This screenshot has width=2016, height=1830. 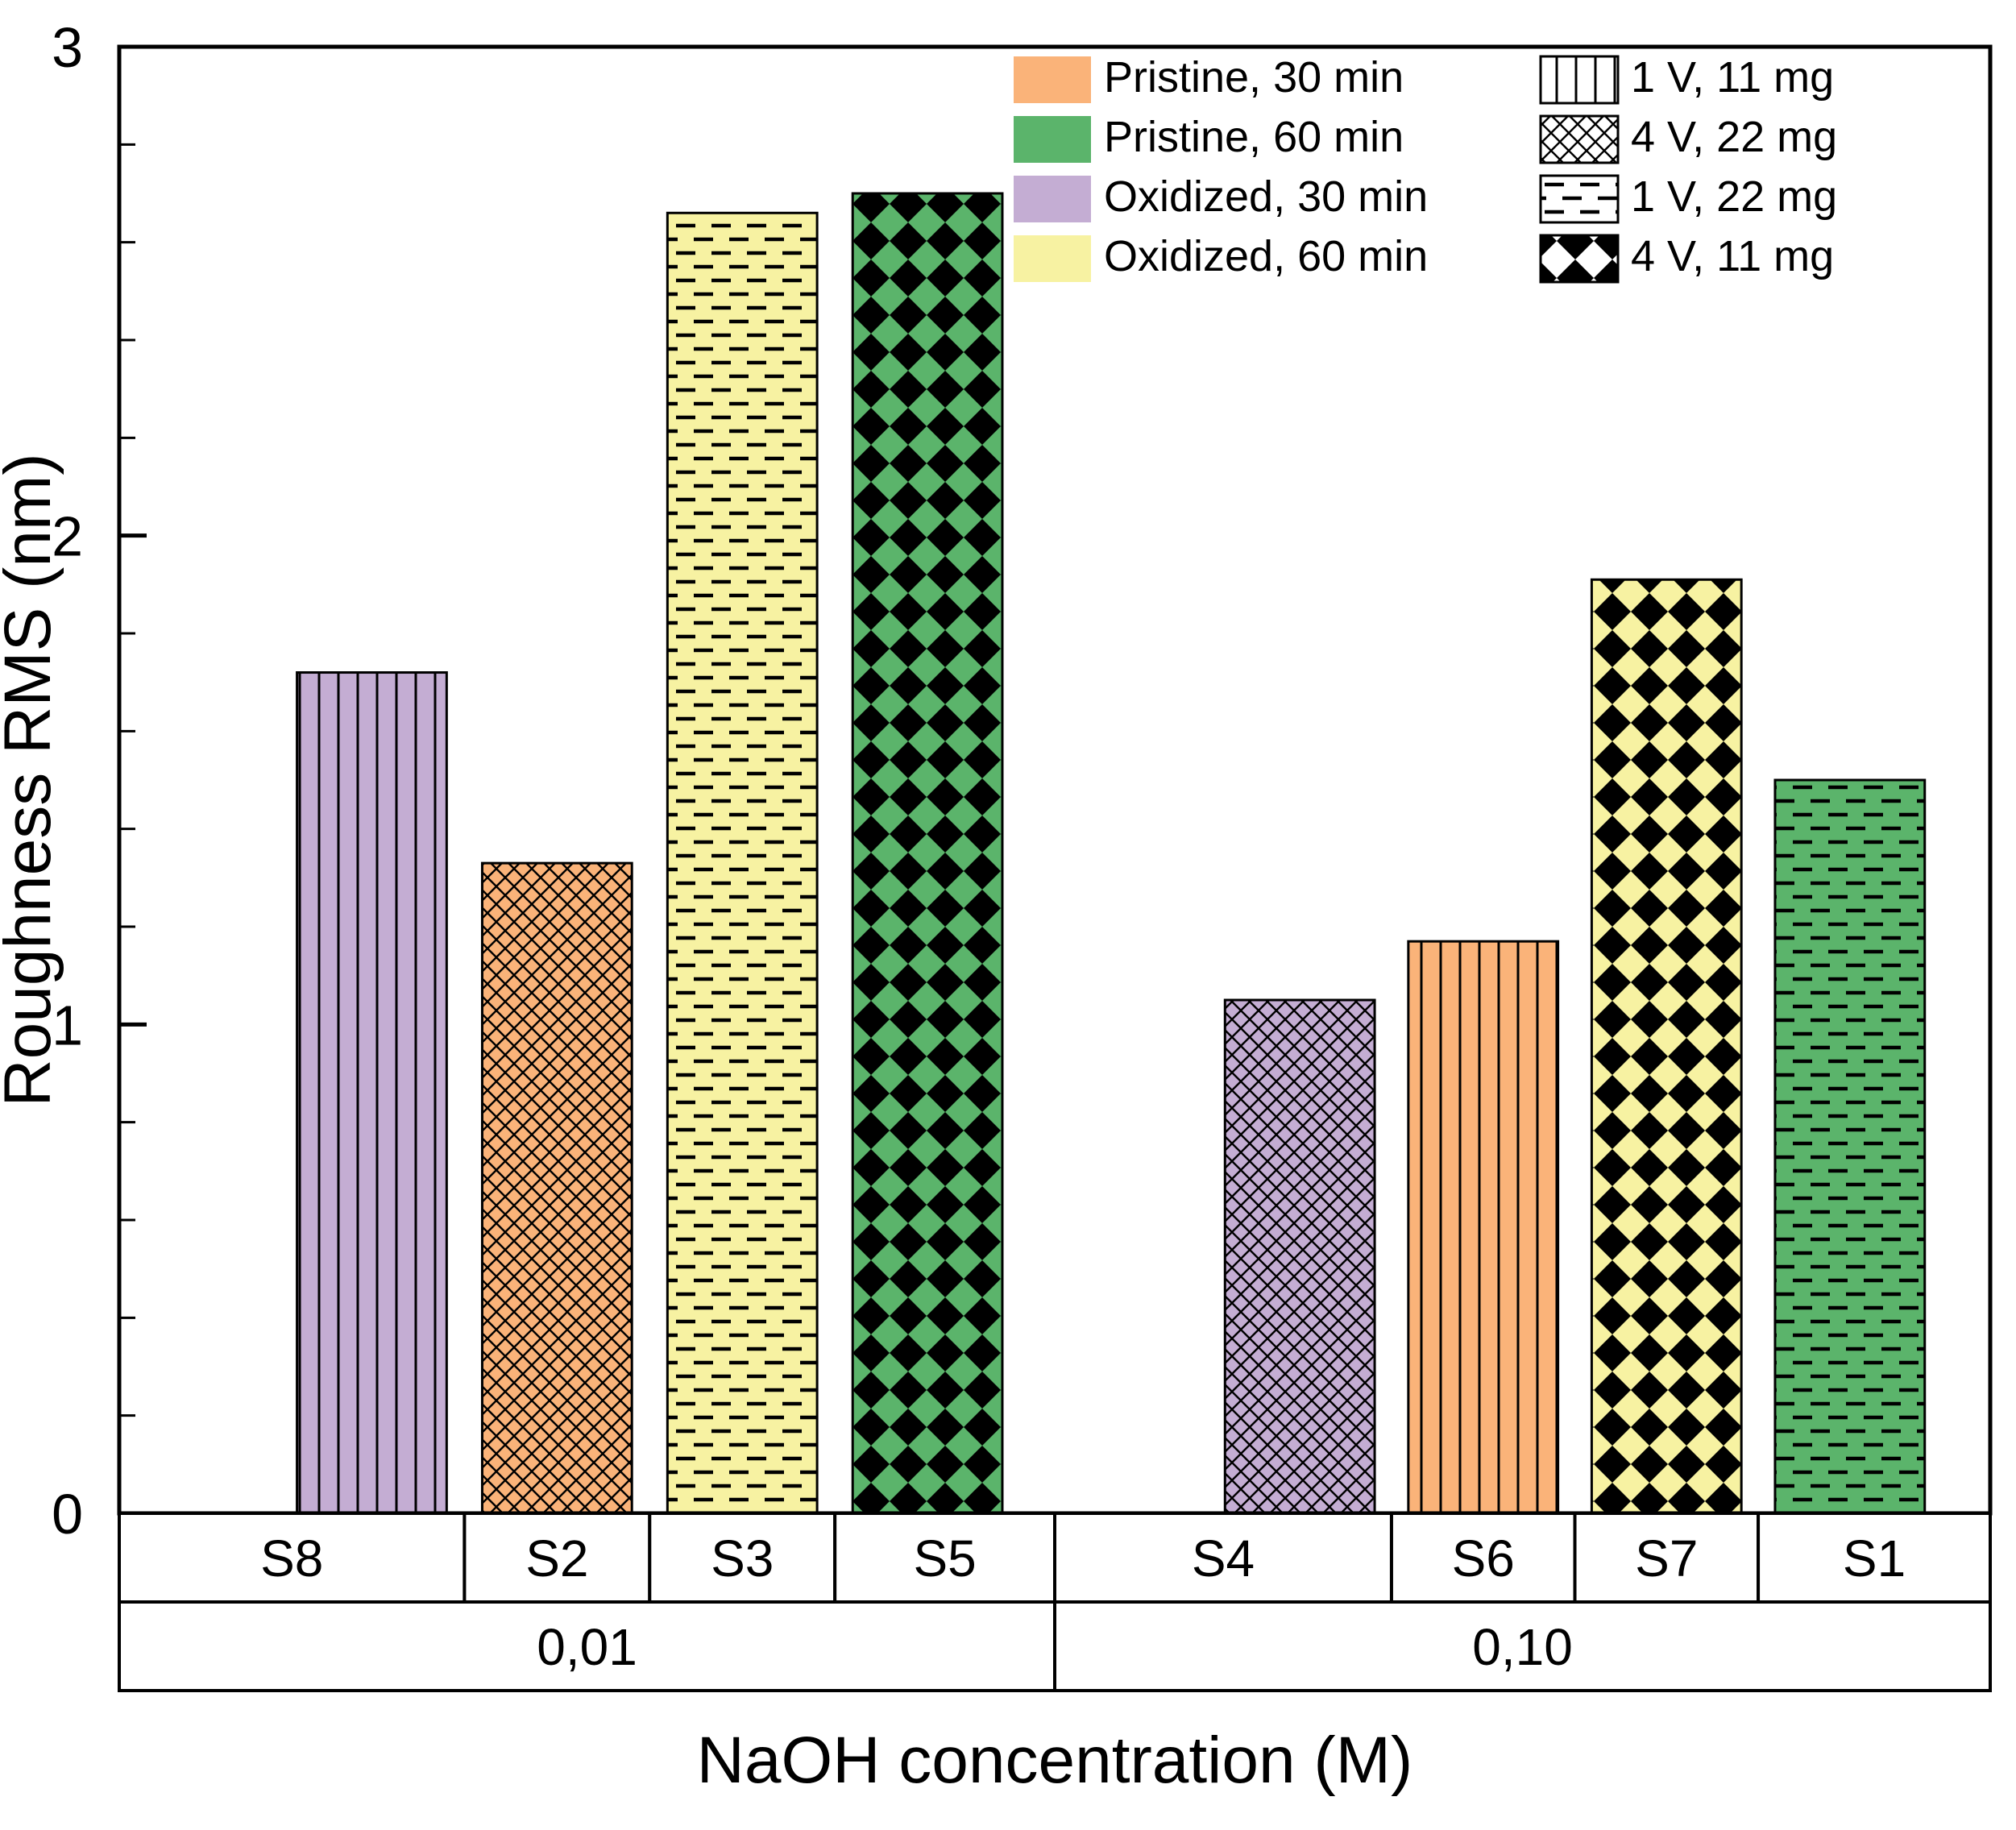 What do you see at coordinates (1266, 256) in the screenshot?
I see `legend-color-label-oxidized_60: Oxidized, 60 min` at bounding box center [1266, 256].